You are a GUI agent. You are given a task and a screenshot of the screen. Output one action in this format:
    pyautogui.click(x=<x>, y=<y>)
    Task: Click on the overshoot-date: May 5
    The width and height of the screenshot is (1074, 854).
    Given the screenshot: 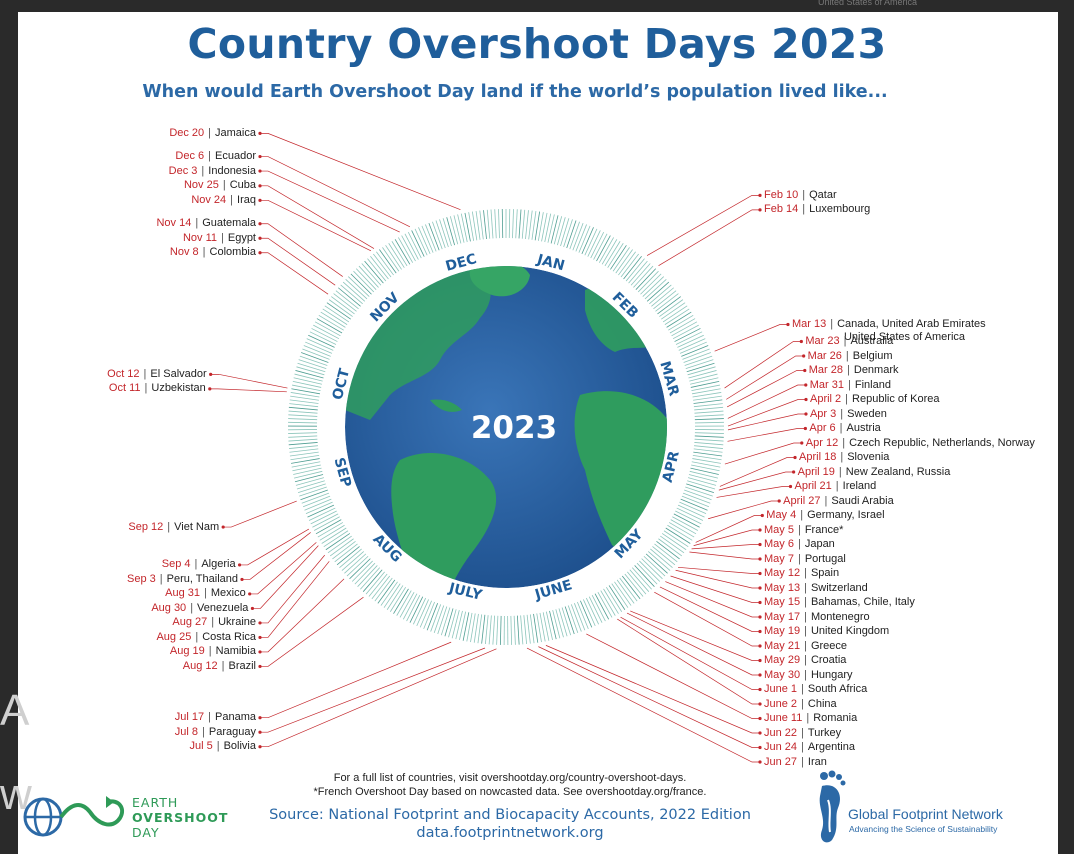 What is the action you would take?
    pyautogui.click(x=779, y=529)
    